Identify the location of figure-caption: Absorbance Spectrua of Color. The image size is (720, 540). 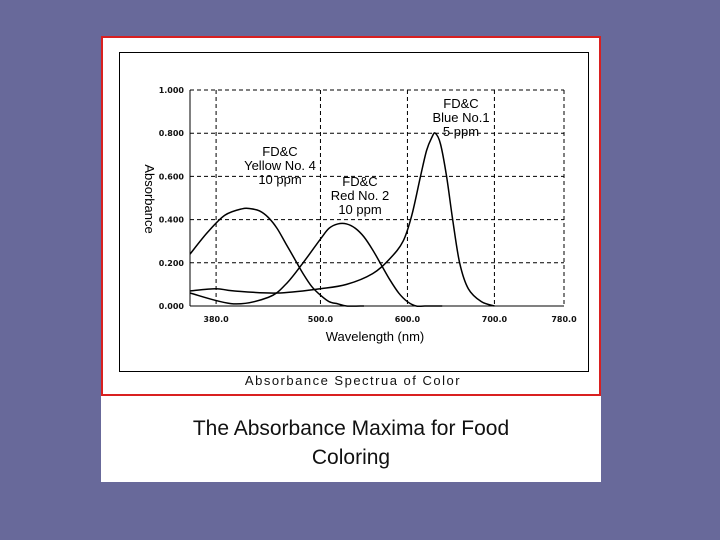
(353, 380).